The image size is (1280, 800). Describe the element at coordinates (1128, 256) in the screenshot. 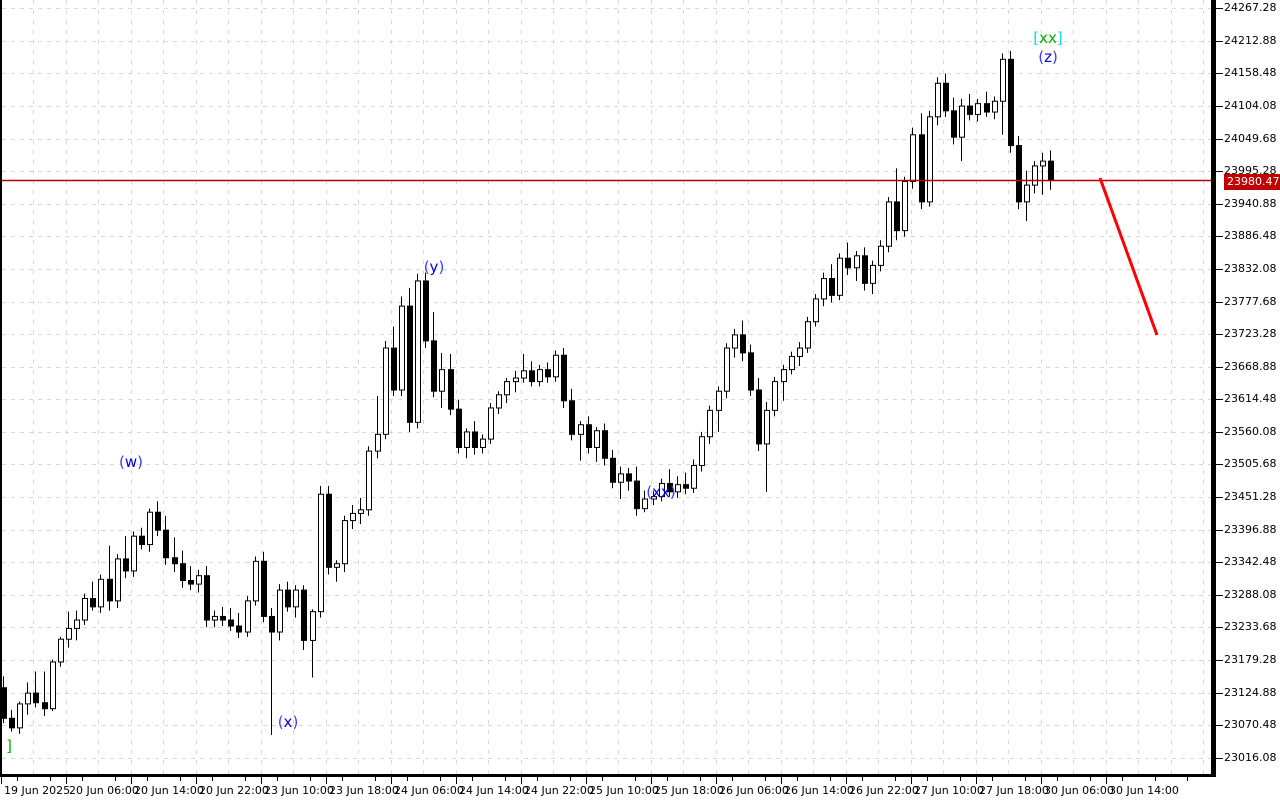

I see `forecast-trend-line` at that location.